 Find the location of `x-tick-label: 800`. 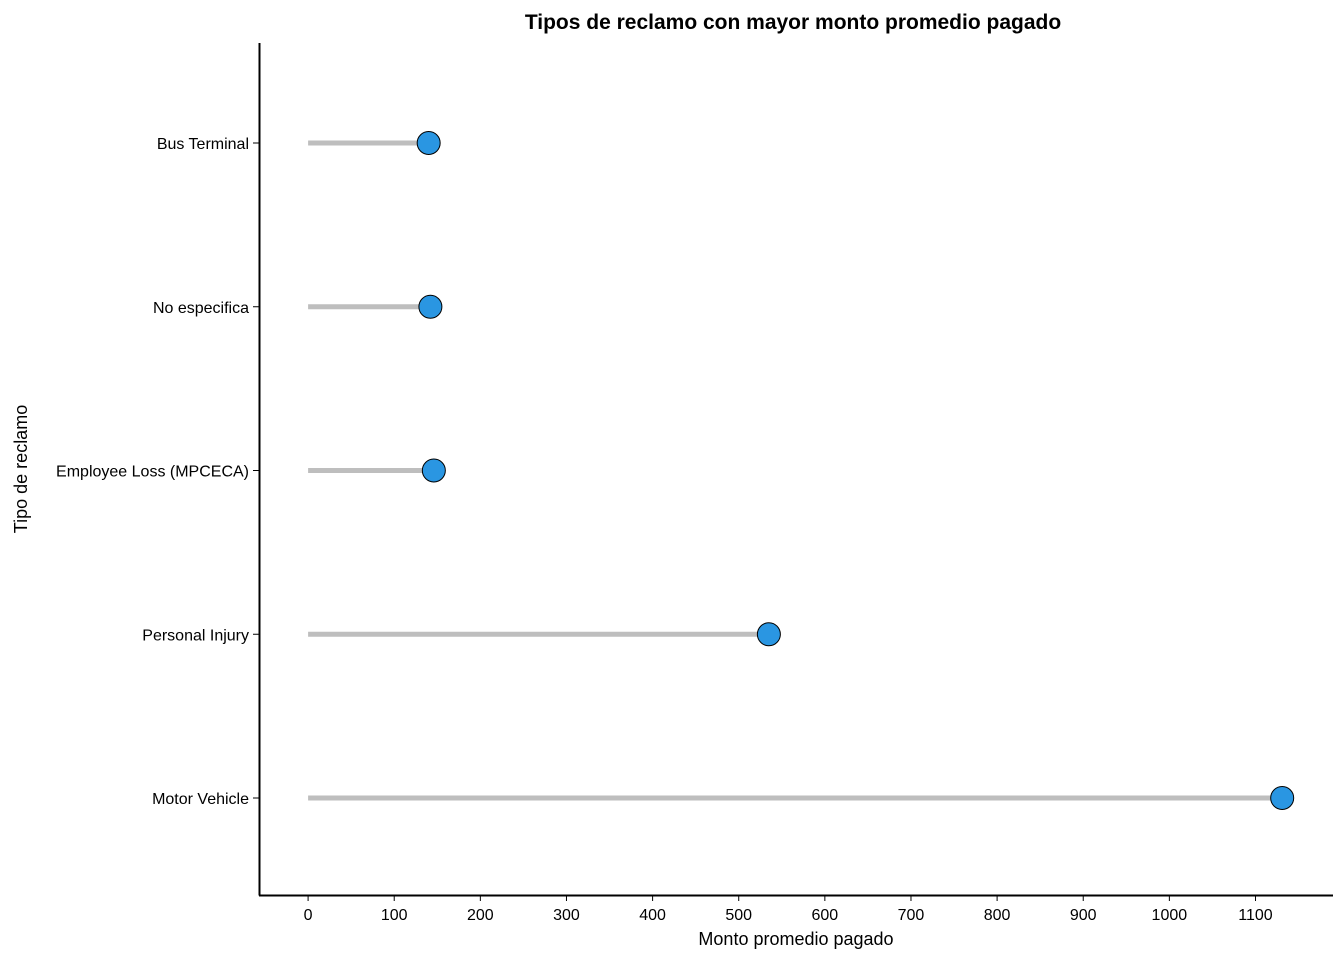

x-tick-label: 800 is located at coordinates (997, 915).